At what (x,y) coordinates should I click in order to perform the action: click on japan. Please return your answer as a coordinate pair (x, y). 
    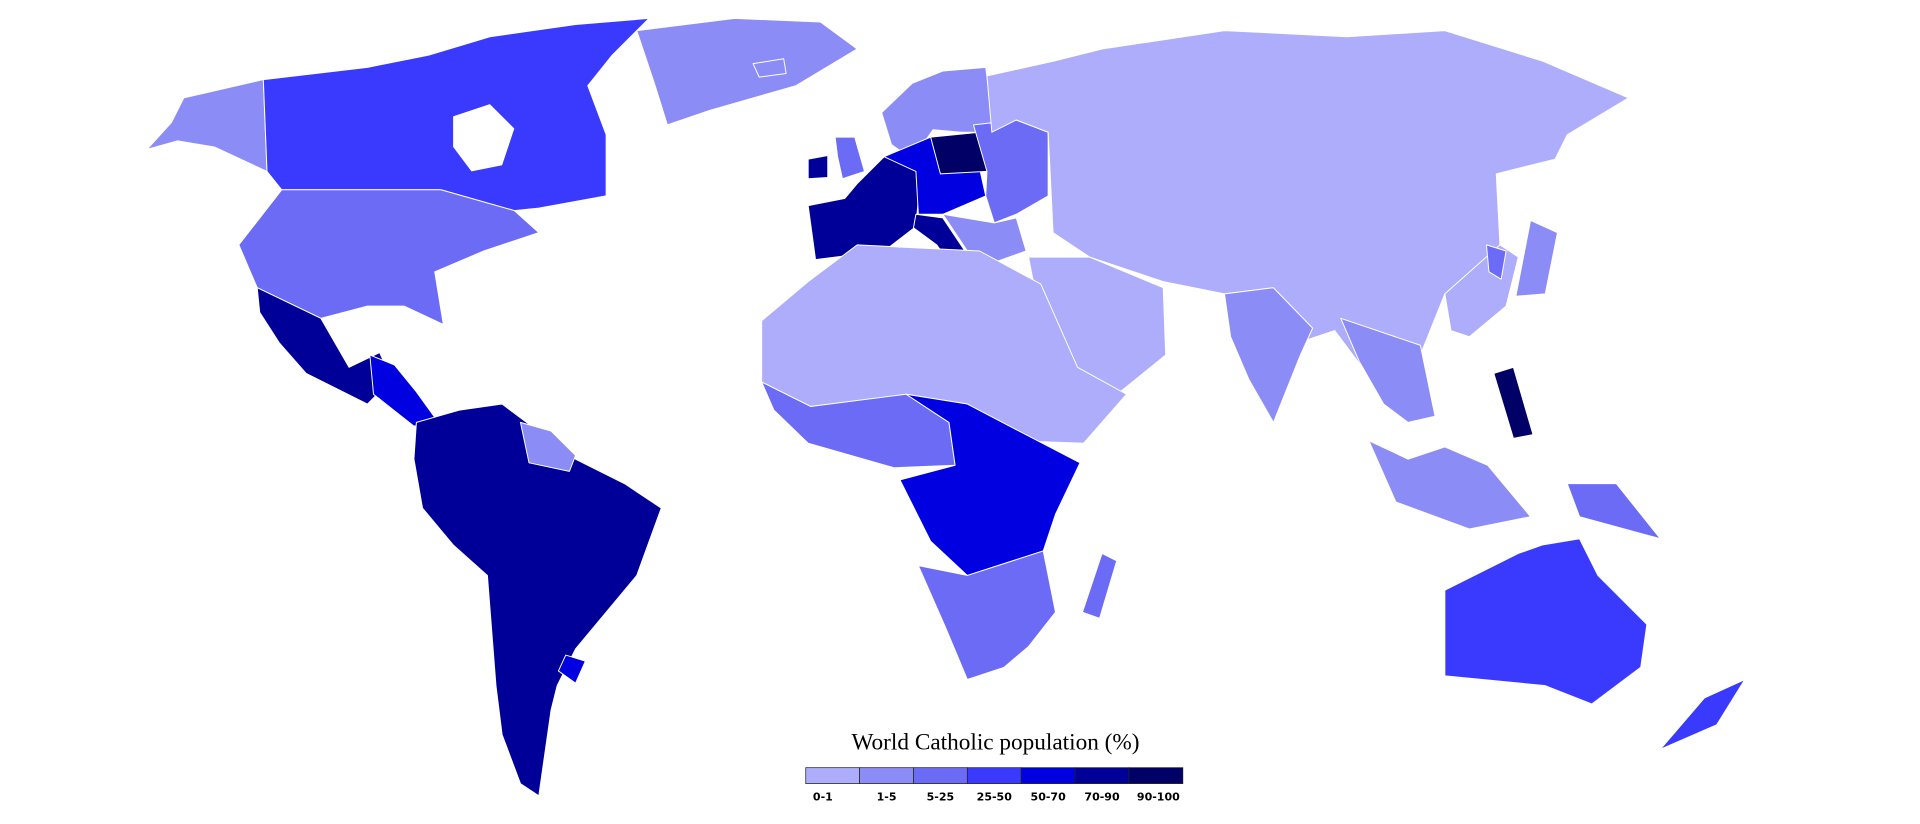
    Looking at the image, I should click on (1536, 258).